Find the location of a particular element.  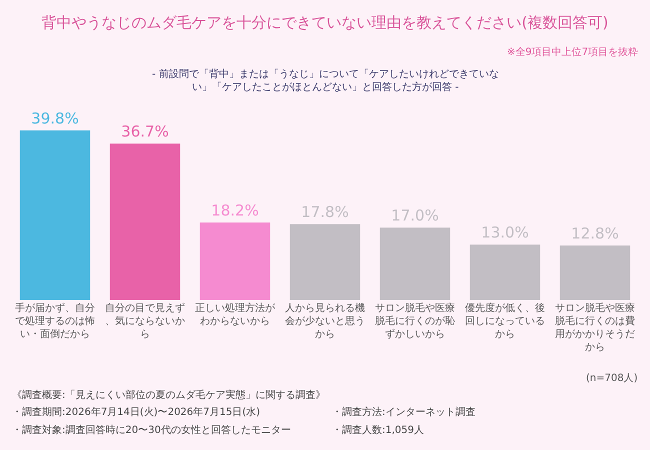

x-tick-label: 正しい処理方法がわからないから is located at coordinates (235, 314).